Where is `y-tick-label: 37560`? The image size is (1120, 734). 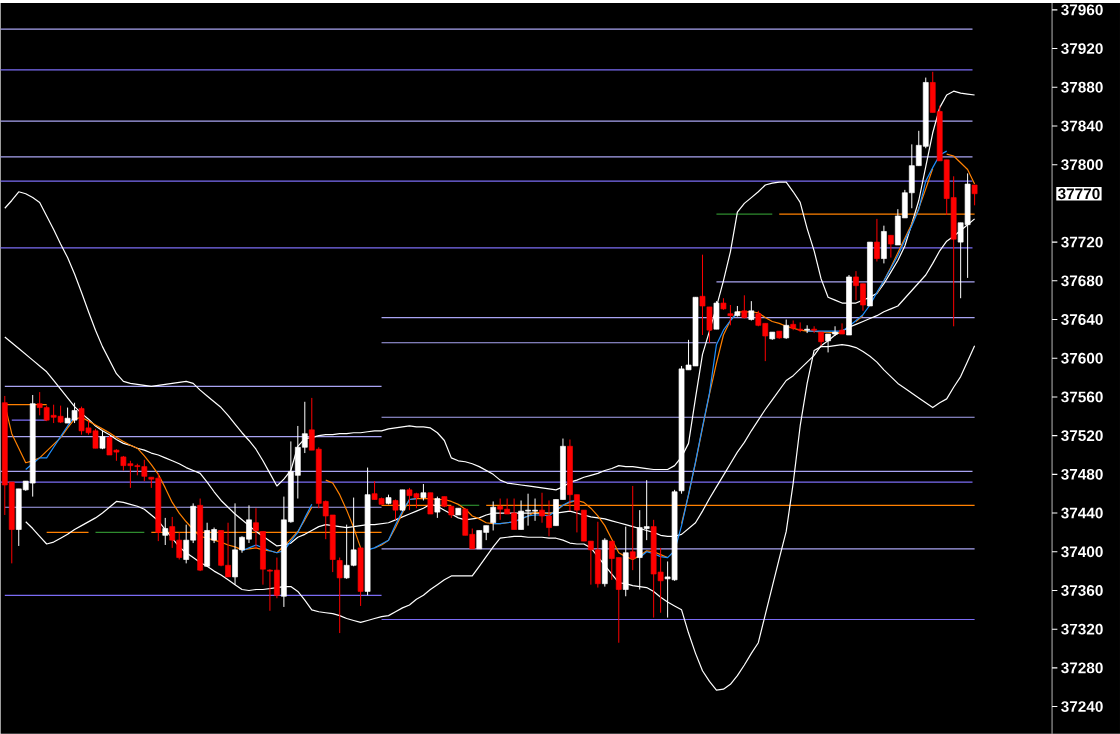
y-tick-label: 37560 is located at coordinates (1082, 397).